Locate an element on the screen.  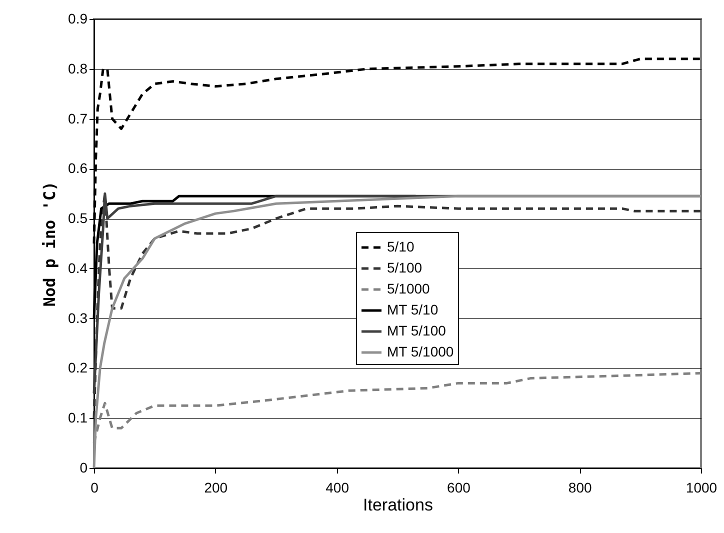
legend-label: MT 5/10 is located at coordinates (412, 310).